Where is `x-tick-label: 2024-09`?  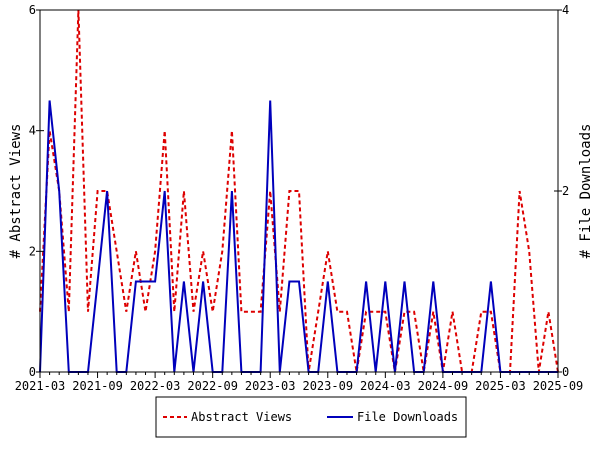
x-tick-label: 2024-09 is located at coordinates (443, 386).